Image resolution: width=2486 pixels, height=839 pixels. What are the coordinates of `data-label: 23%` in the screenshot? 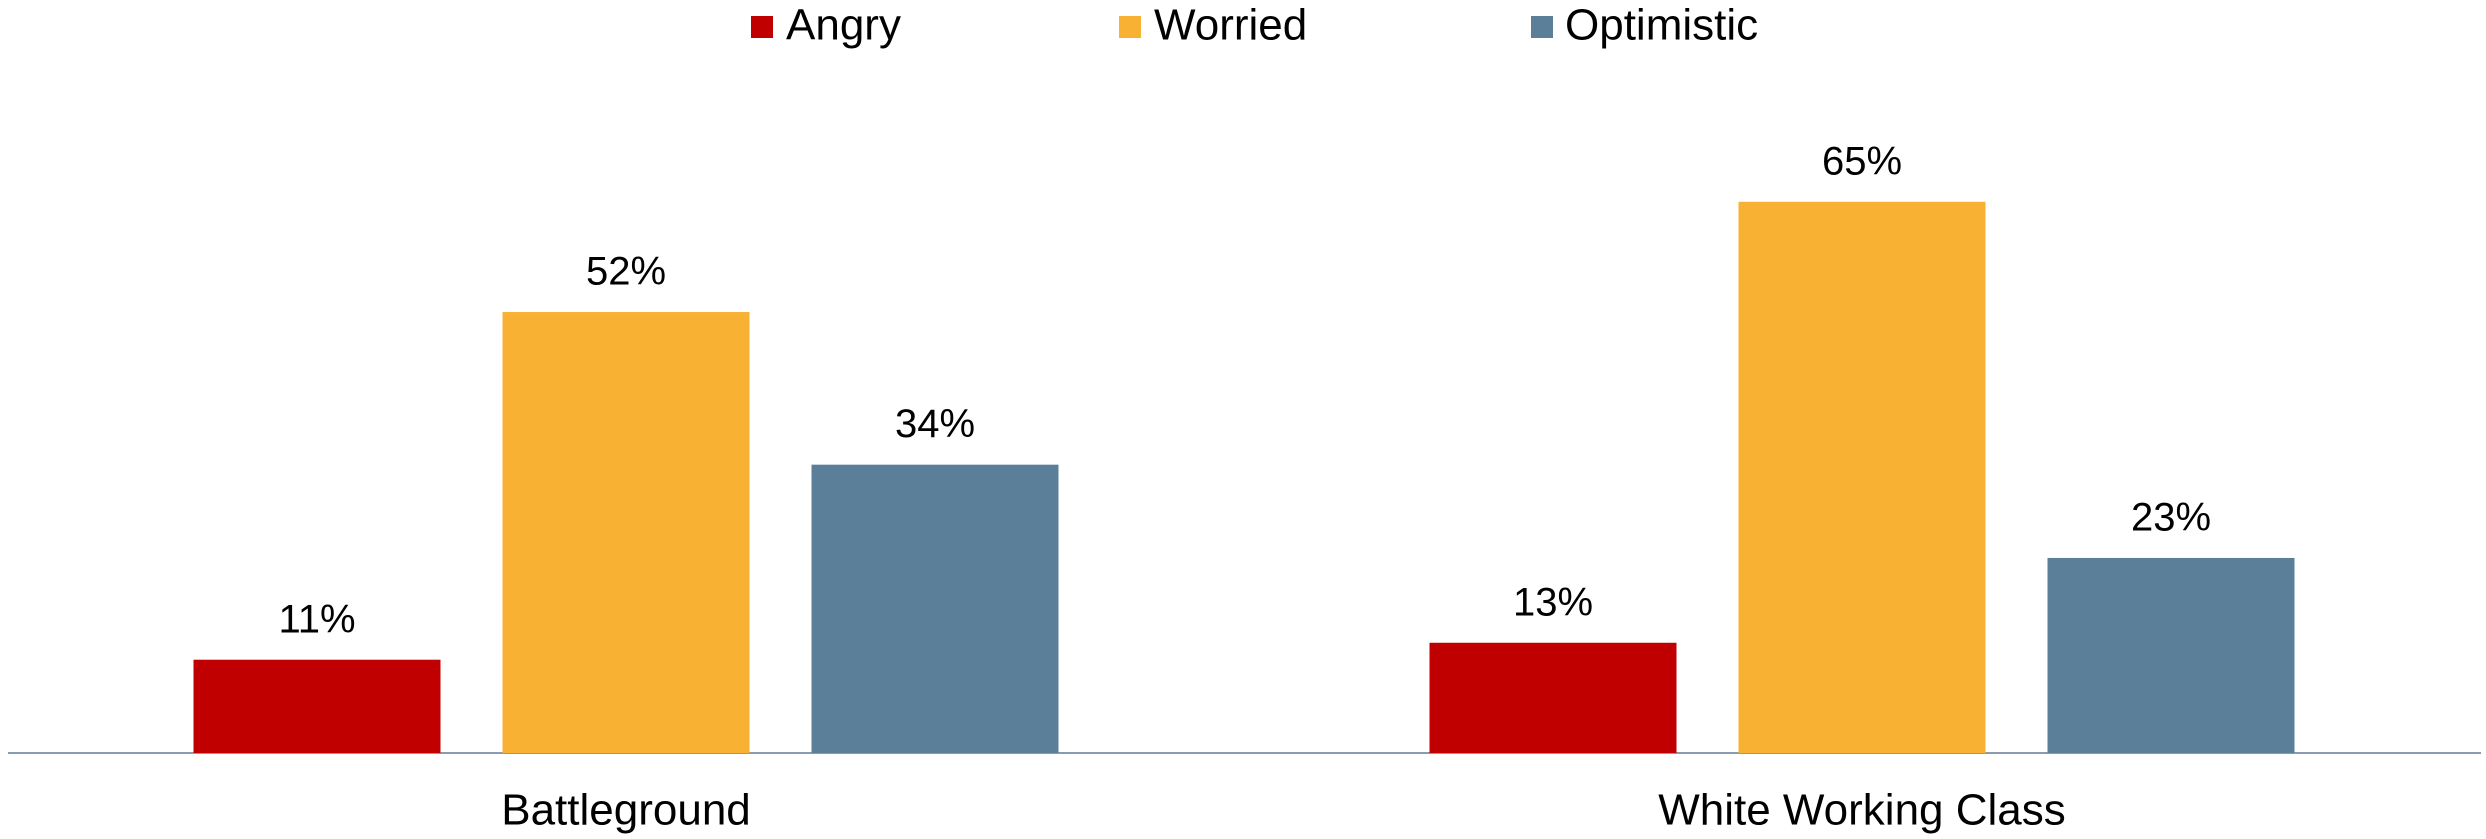 It's located at (2171, 518).